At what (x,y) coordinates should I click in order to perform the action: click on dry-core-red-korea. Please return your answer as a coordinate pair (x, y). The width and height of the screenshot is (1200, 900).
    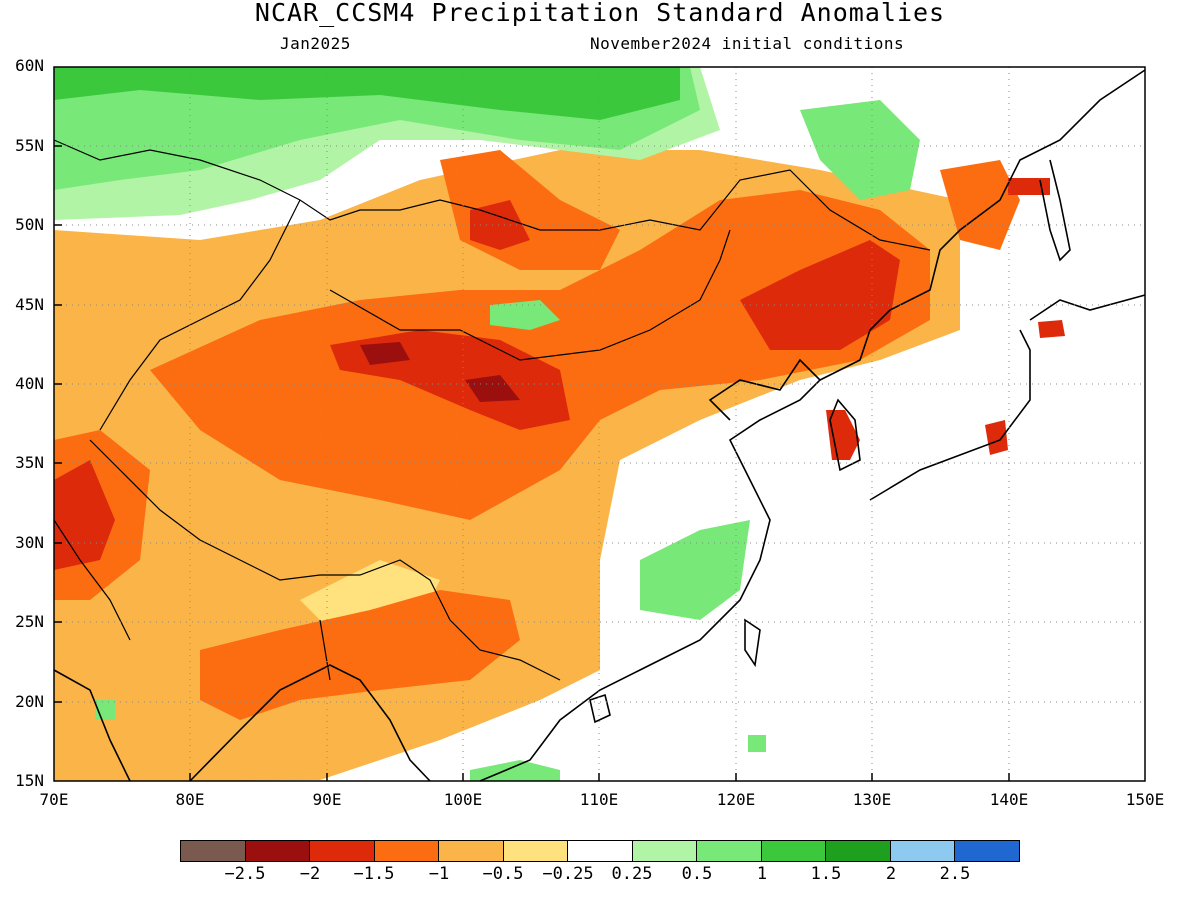
    Looking at the image, I should click on (843, 435).